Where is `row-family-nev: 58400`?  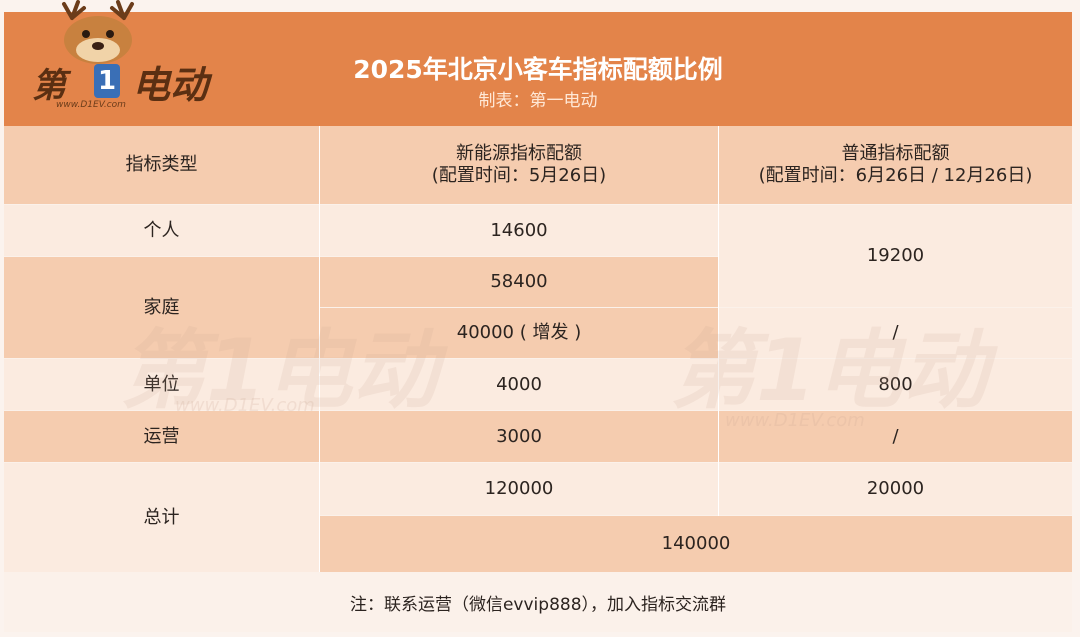
row-family-nev: 58400 is located at coordinates (519, 282).